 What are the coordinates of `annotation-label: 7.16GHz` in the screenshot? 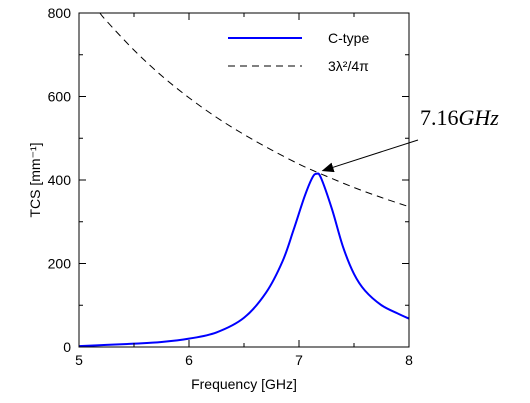 It's located at (459, 117).